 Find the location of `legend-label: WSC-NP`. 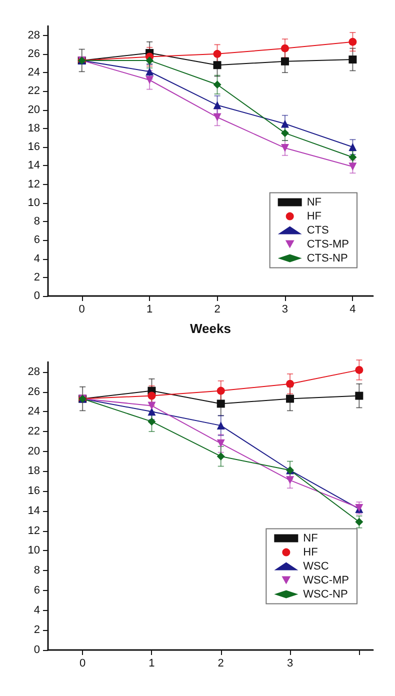

legend-label: WSC-NP is located at coordinates (325, 594).